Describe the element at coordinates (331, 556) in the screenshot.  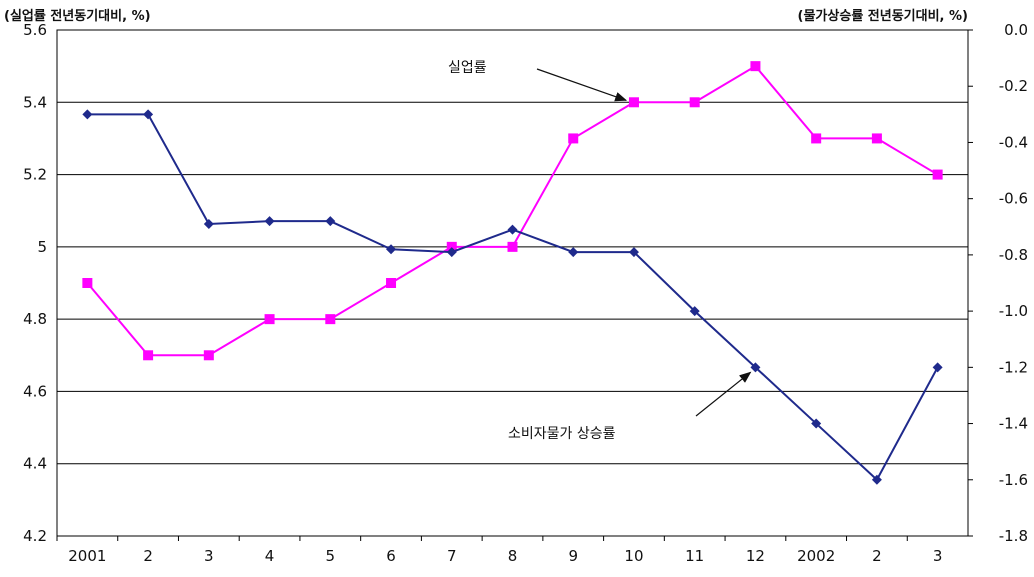
I see `x-tick-label: 5` at that location.